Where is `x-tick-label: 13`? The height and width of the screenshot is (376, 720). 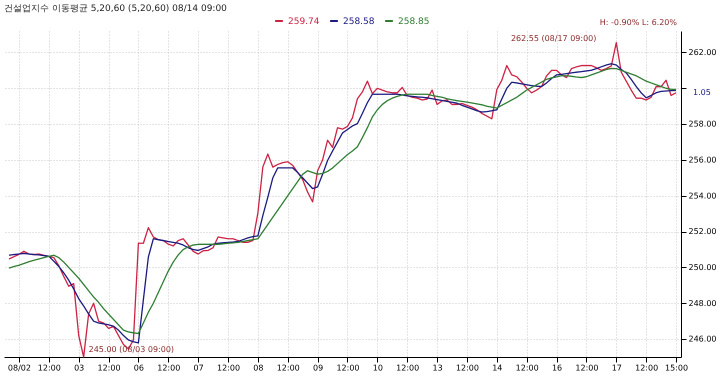
x-tick-label: 13 is located at coordinates (437, 368).